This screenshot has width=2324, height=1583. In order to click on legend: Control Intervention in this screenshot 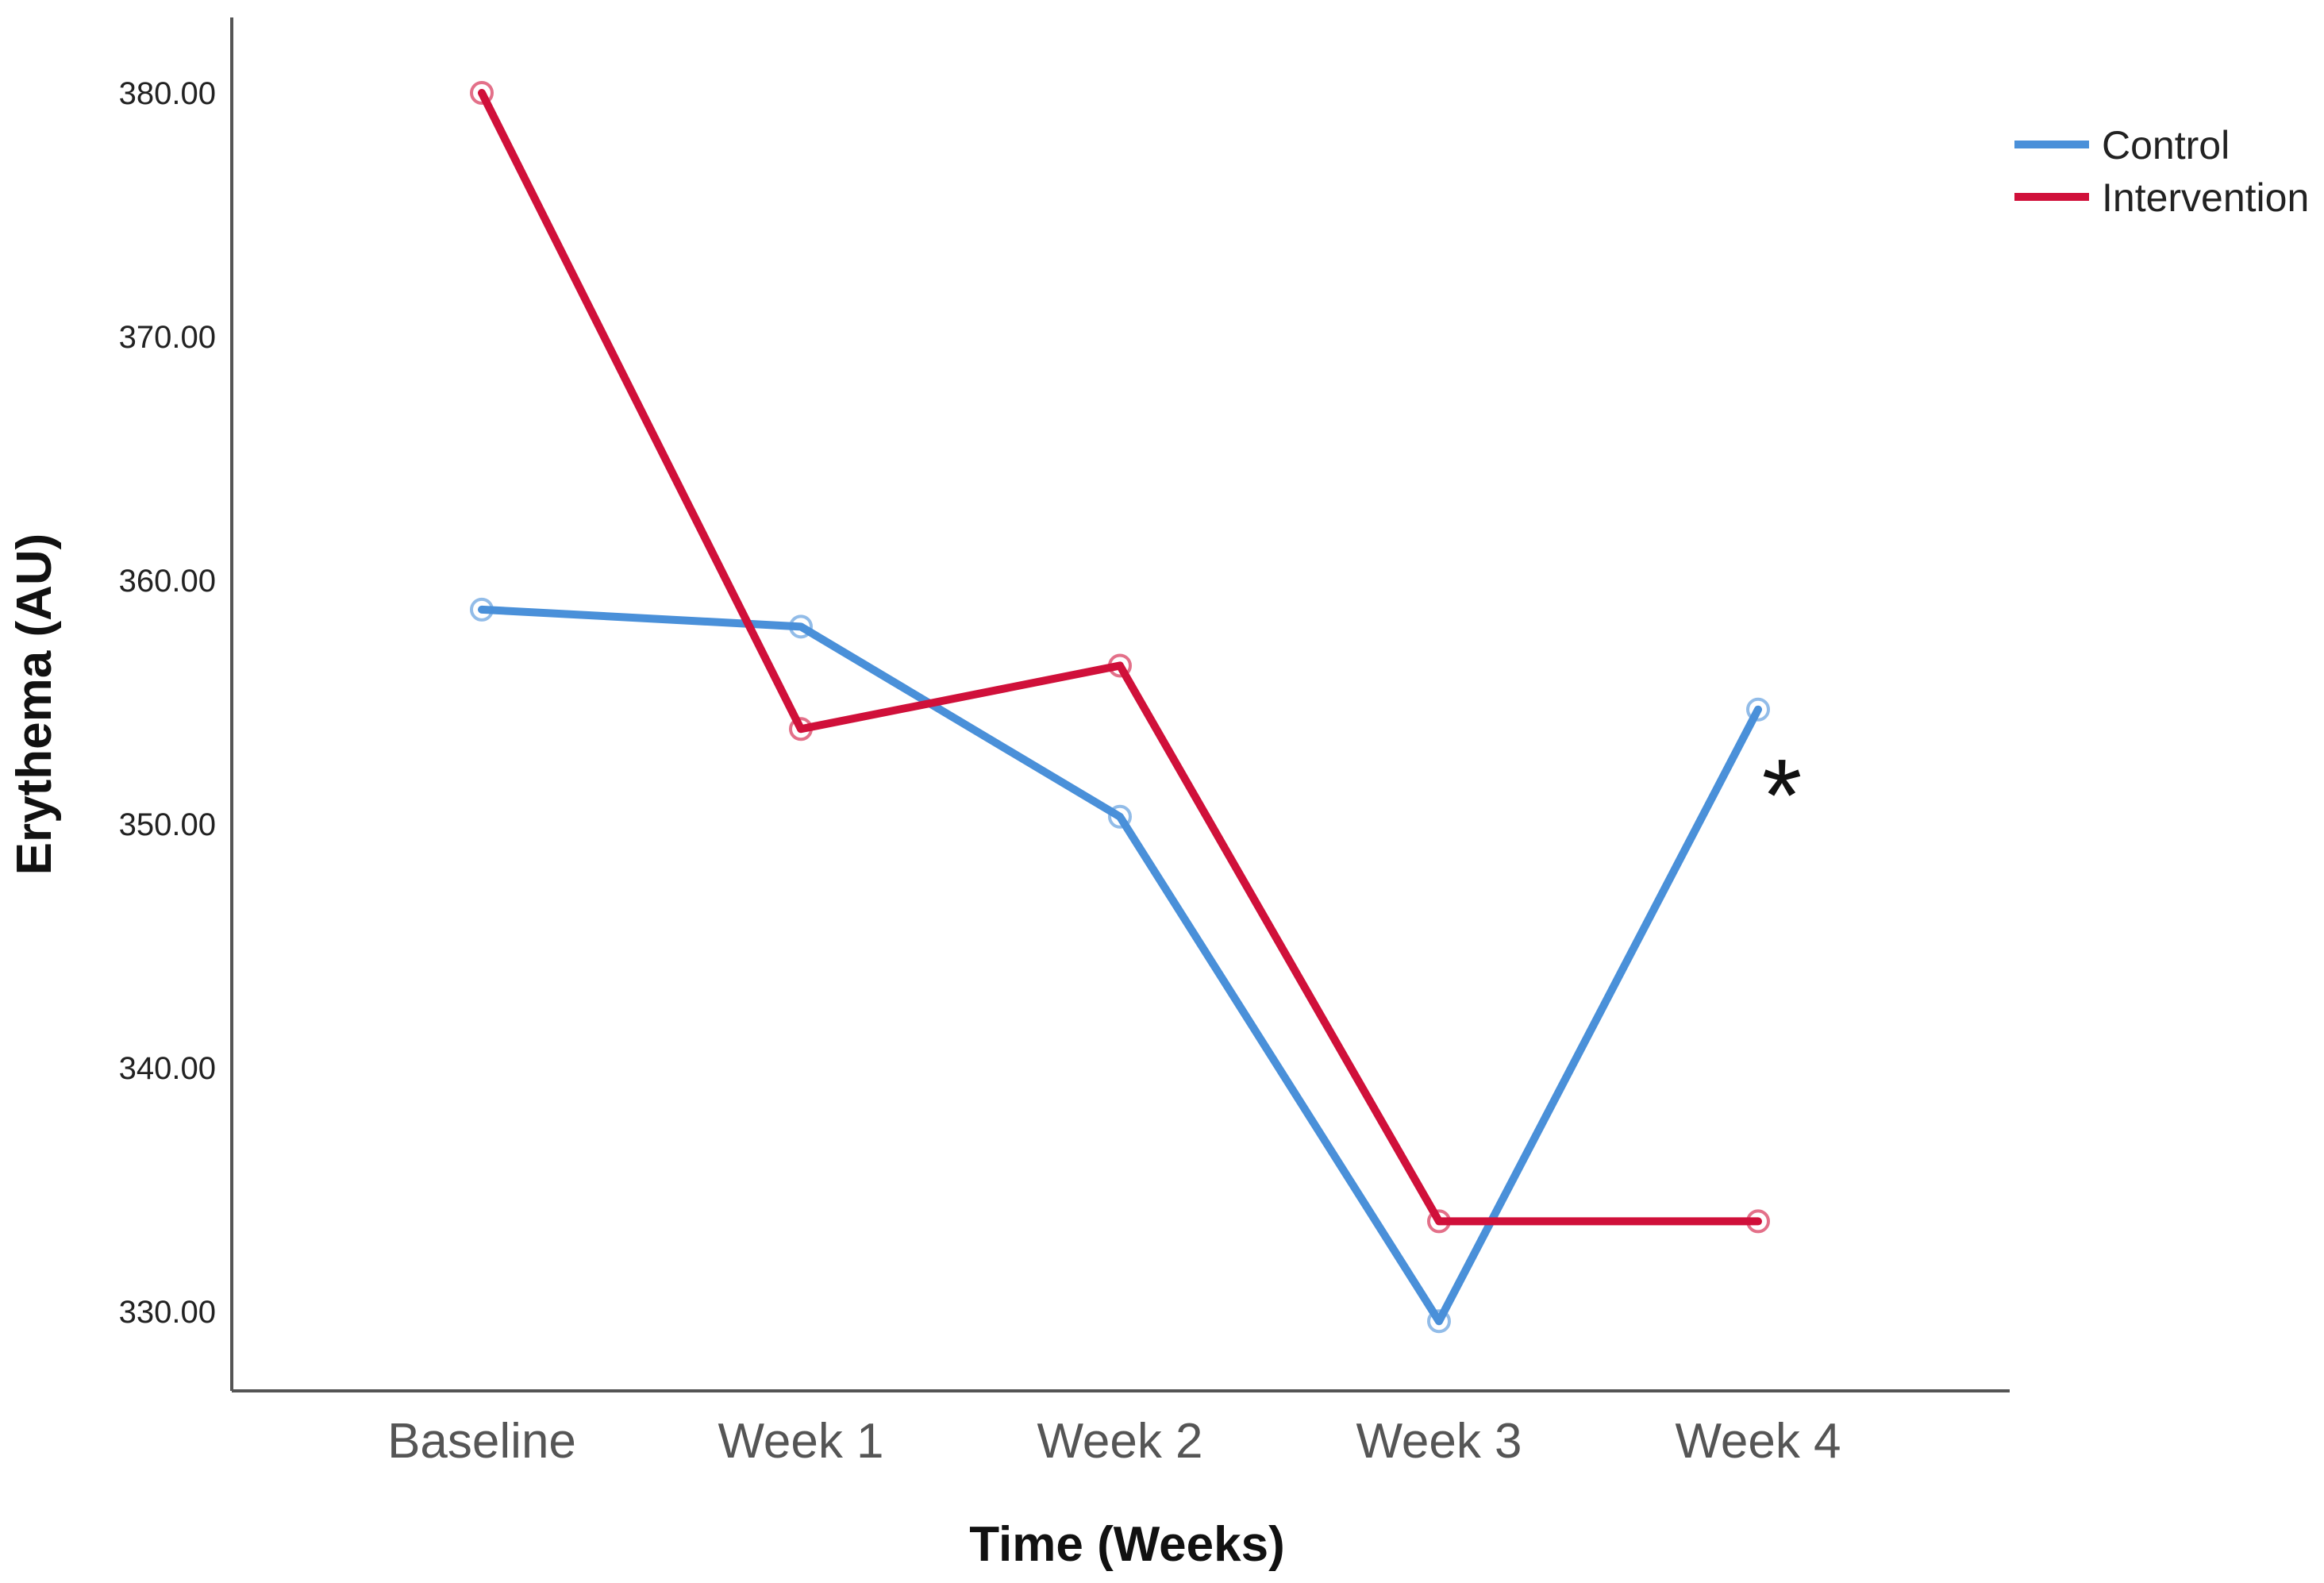, I will do `click(2161, 171)`.